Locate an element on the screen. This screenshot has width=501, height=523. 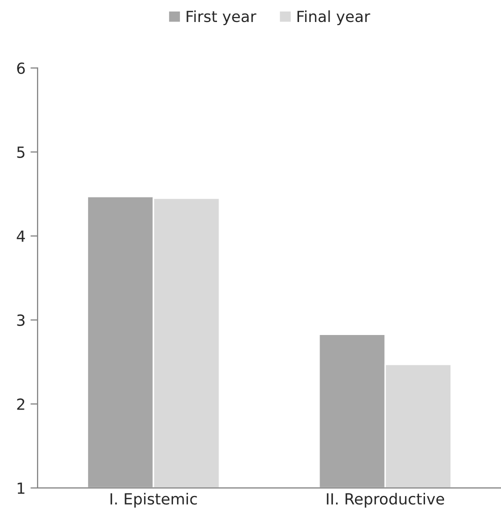
x-tick-label: II. Reproductive is located at coordinates (385, 500).